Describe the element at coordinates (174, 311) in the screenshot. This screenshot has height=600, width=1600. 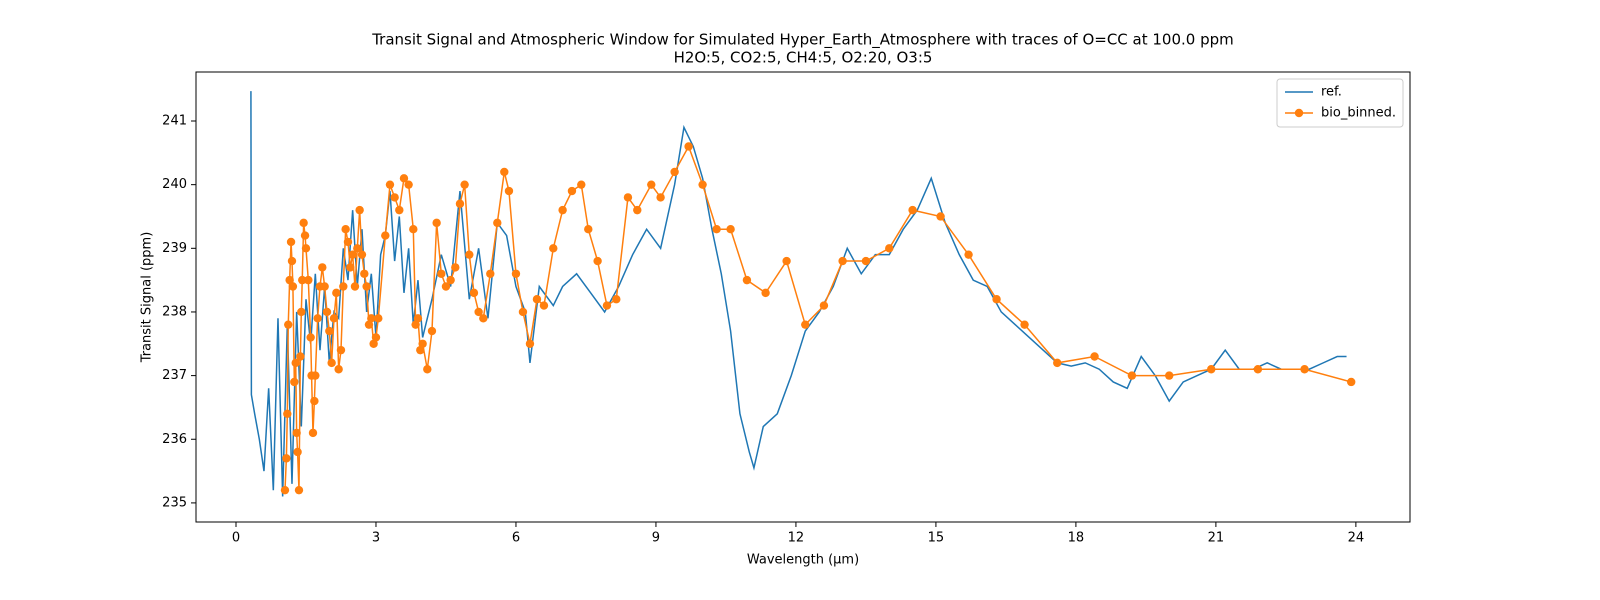
I see `y-tick-label: 238` at that location.